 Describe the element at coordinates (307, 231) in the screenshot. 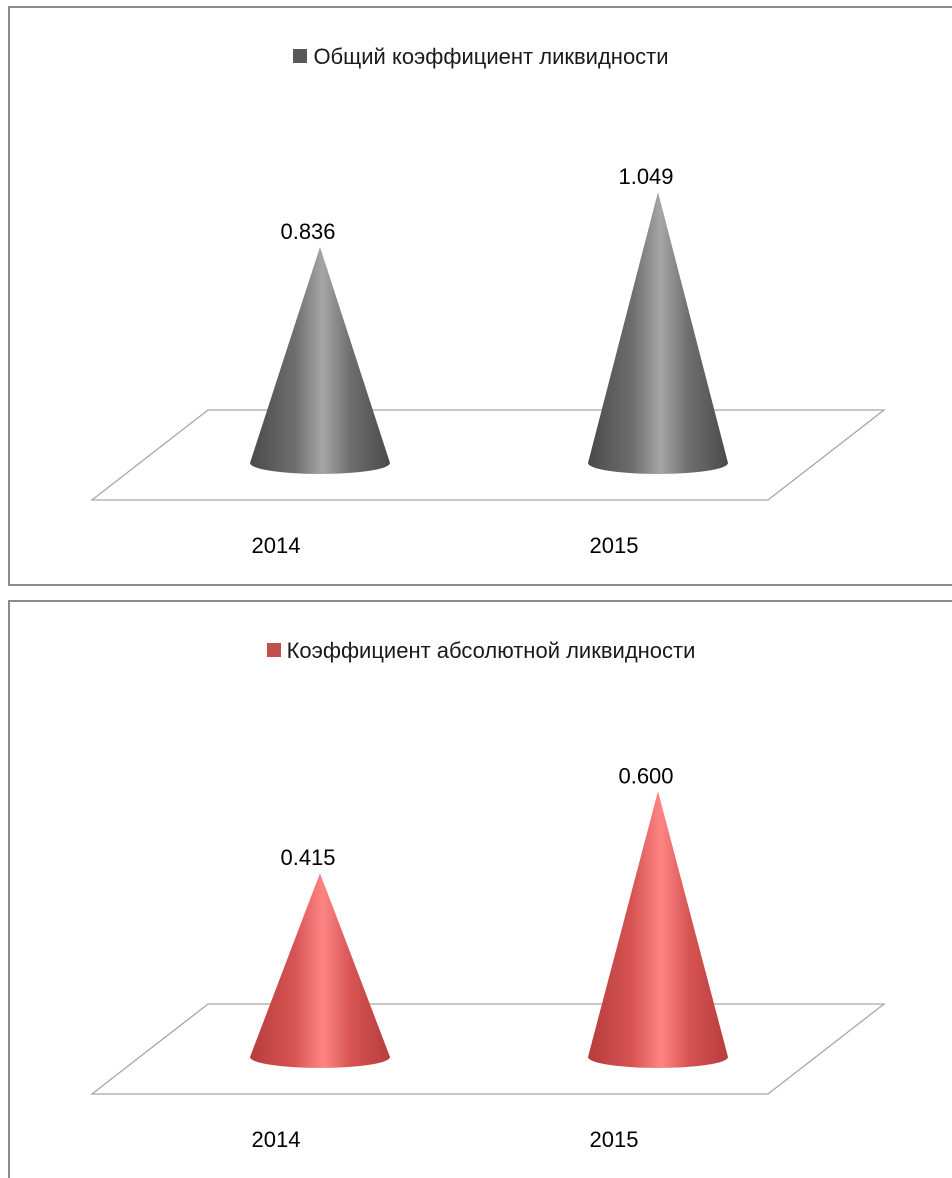

I see `data-label-2014: 0.836` at that location.